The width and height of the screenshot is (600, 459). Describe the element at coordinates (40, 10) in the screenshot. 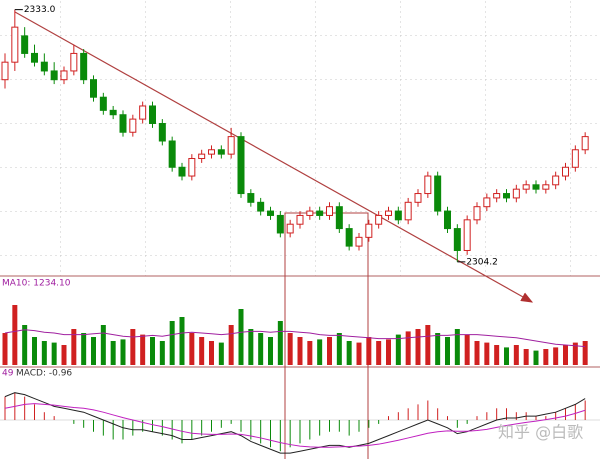

I see `price-label: 2333.0` at that location.